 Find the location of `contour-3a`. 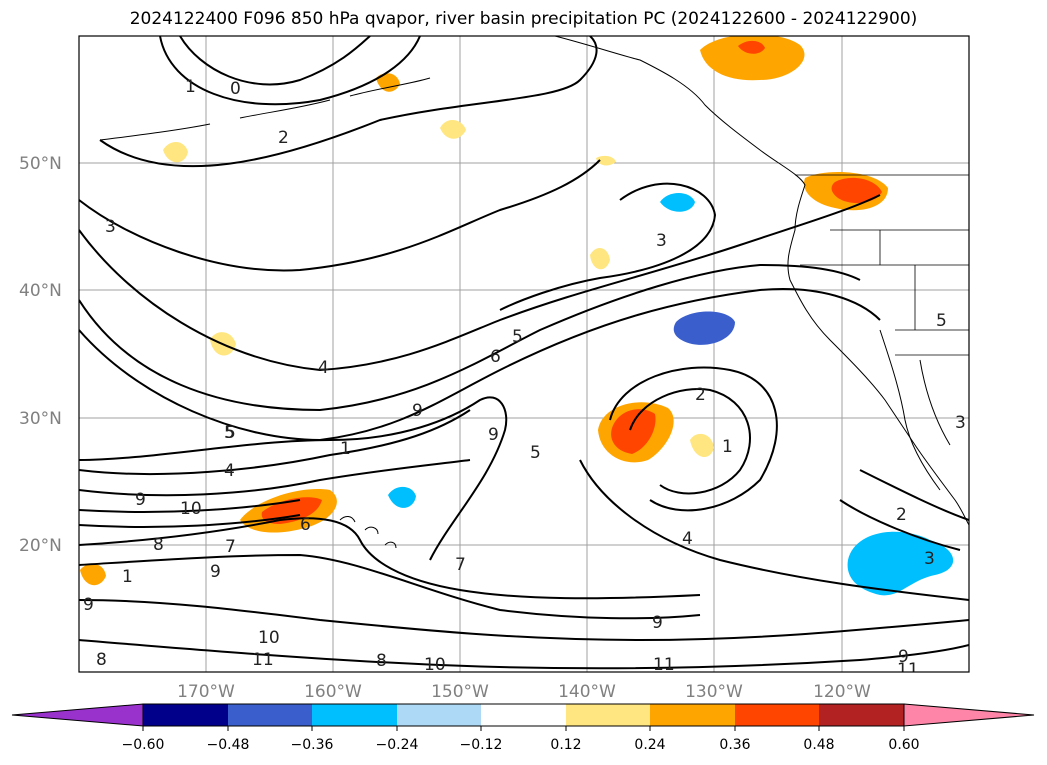

contour-3a is located at coordinates (340, 215).